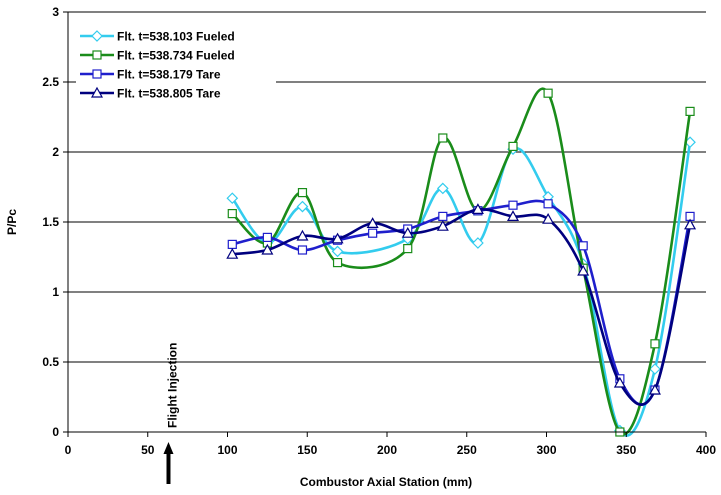 This screenshot has height=495, width=721. I want to click on x-axis-title: Combustor Axial Station (mm), so click(386, 482).